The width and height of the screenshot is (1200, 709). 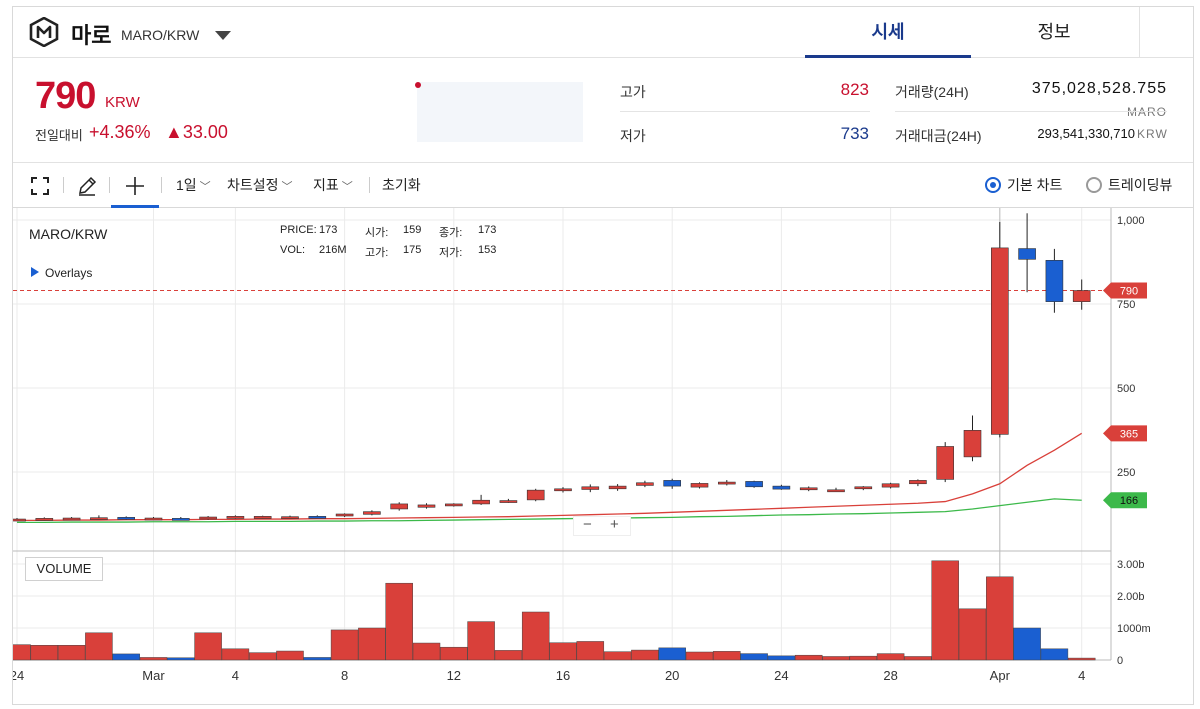 I want to click on fullscreen-icon, so click(x=40, y=186).